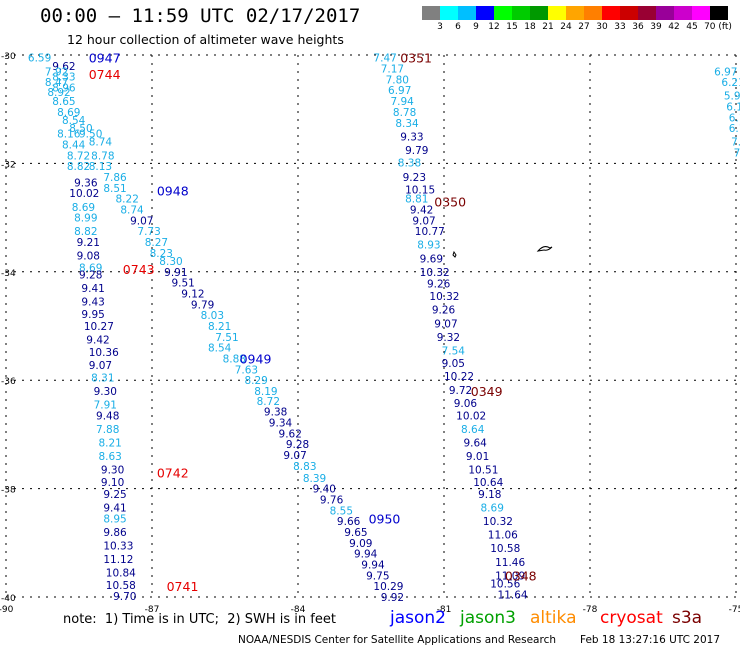 Image resolution: width=740 pixels, height=650 pixels. Describe the element at coordinates (392, 598) in the screenshot. I see `wave-height-value: 9.92` at that location.